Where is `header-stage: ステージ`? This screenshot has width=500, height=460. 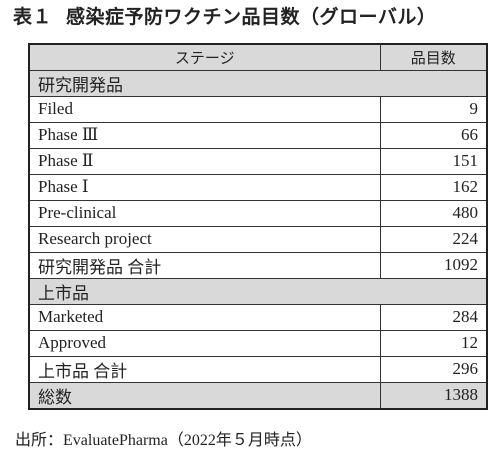 header-stage: ステージ is located at coordinates (204, 57).